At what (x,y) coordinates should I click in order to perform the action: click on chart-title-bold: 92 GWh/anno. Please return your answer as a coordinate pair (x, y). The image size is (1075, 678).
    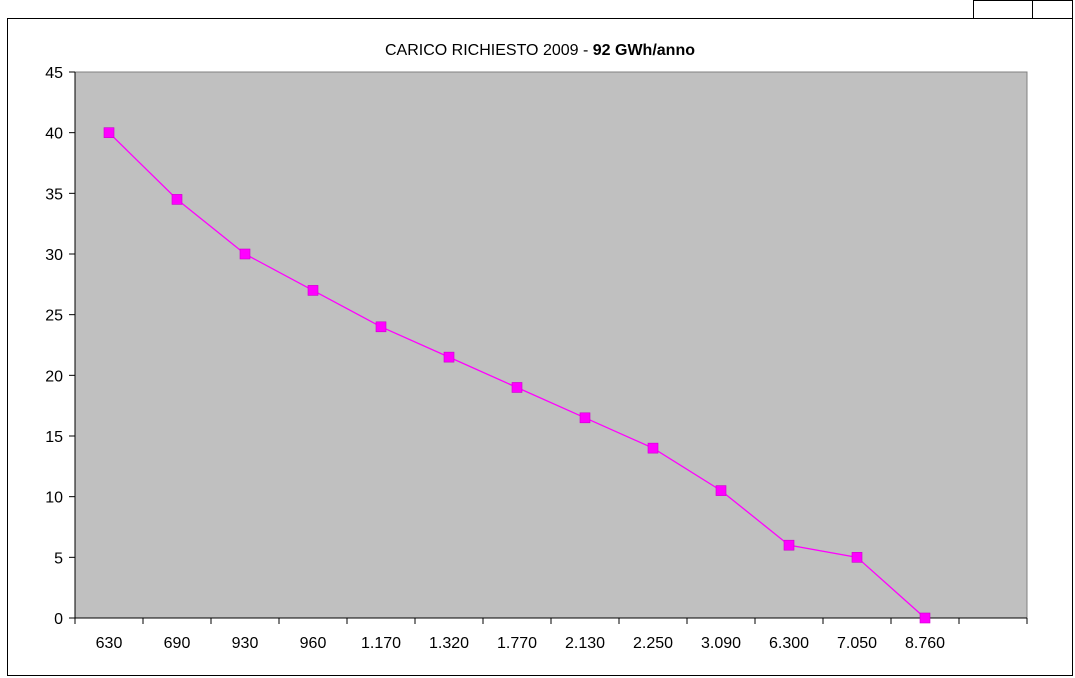
    Looking at the image, I should click on (644, 50).